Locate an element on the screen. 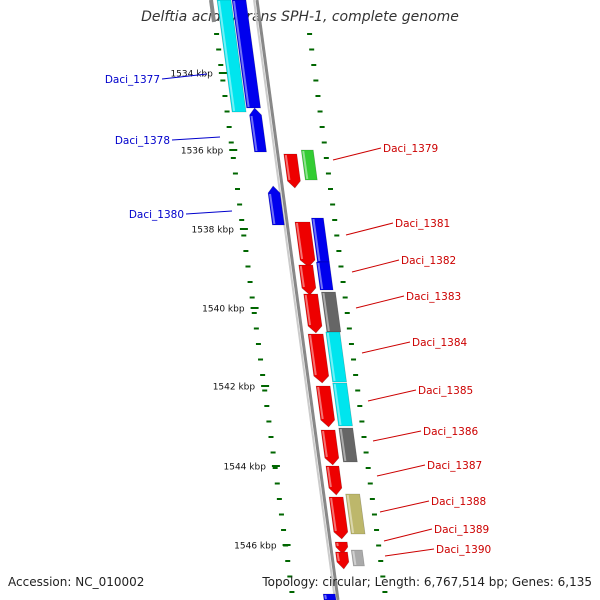 The image size is (600, 600). gene-label-daci-1383: Daci_1383 is located at coordinates (433, 297).